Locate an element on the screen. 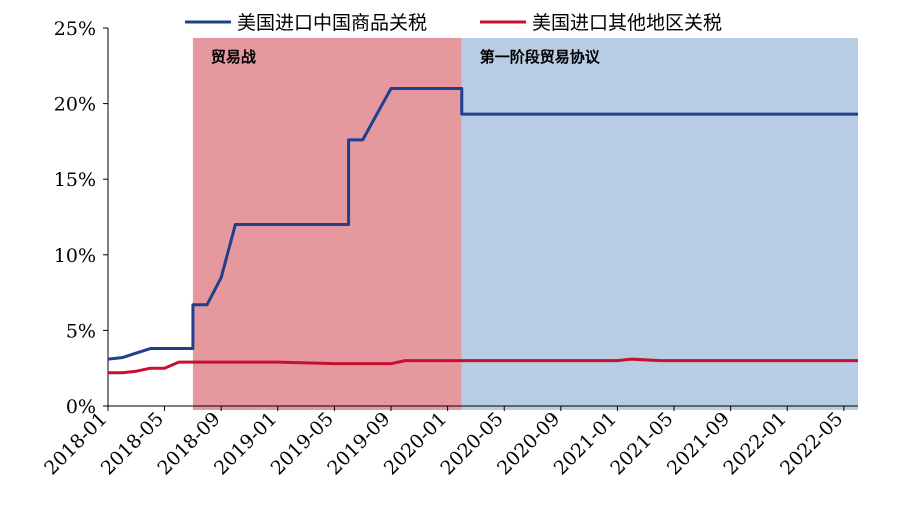 Image resolution: width=915 pixels, height=524 pixels. y-tick-label: 15% is located at coordinates (75, 180).